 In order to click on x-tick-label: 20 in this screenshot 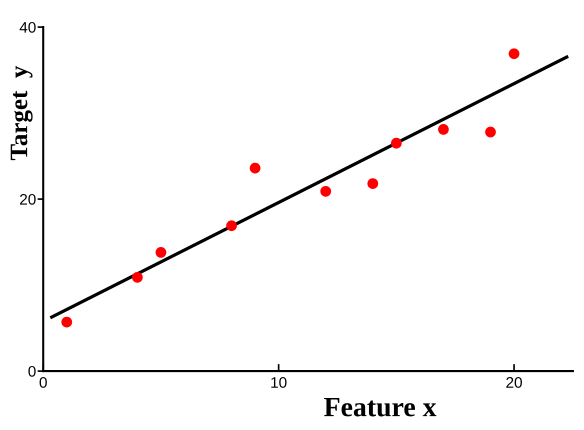, I will do `click(514, 382)`.